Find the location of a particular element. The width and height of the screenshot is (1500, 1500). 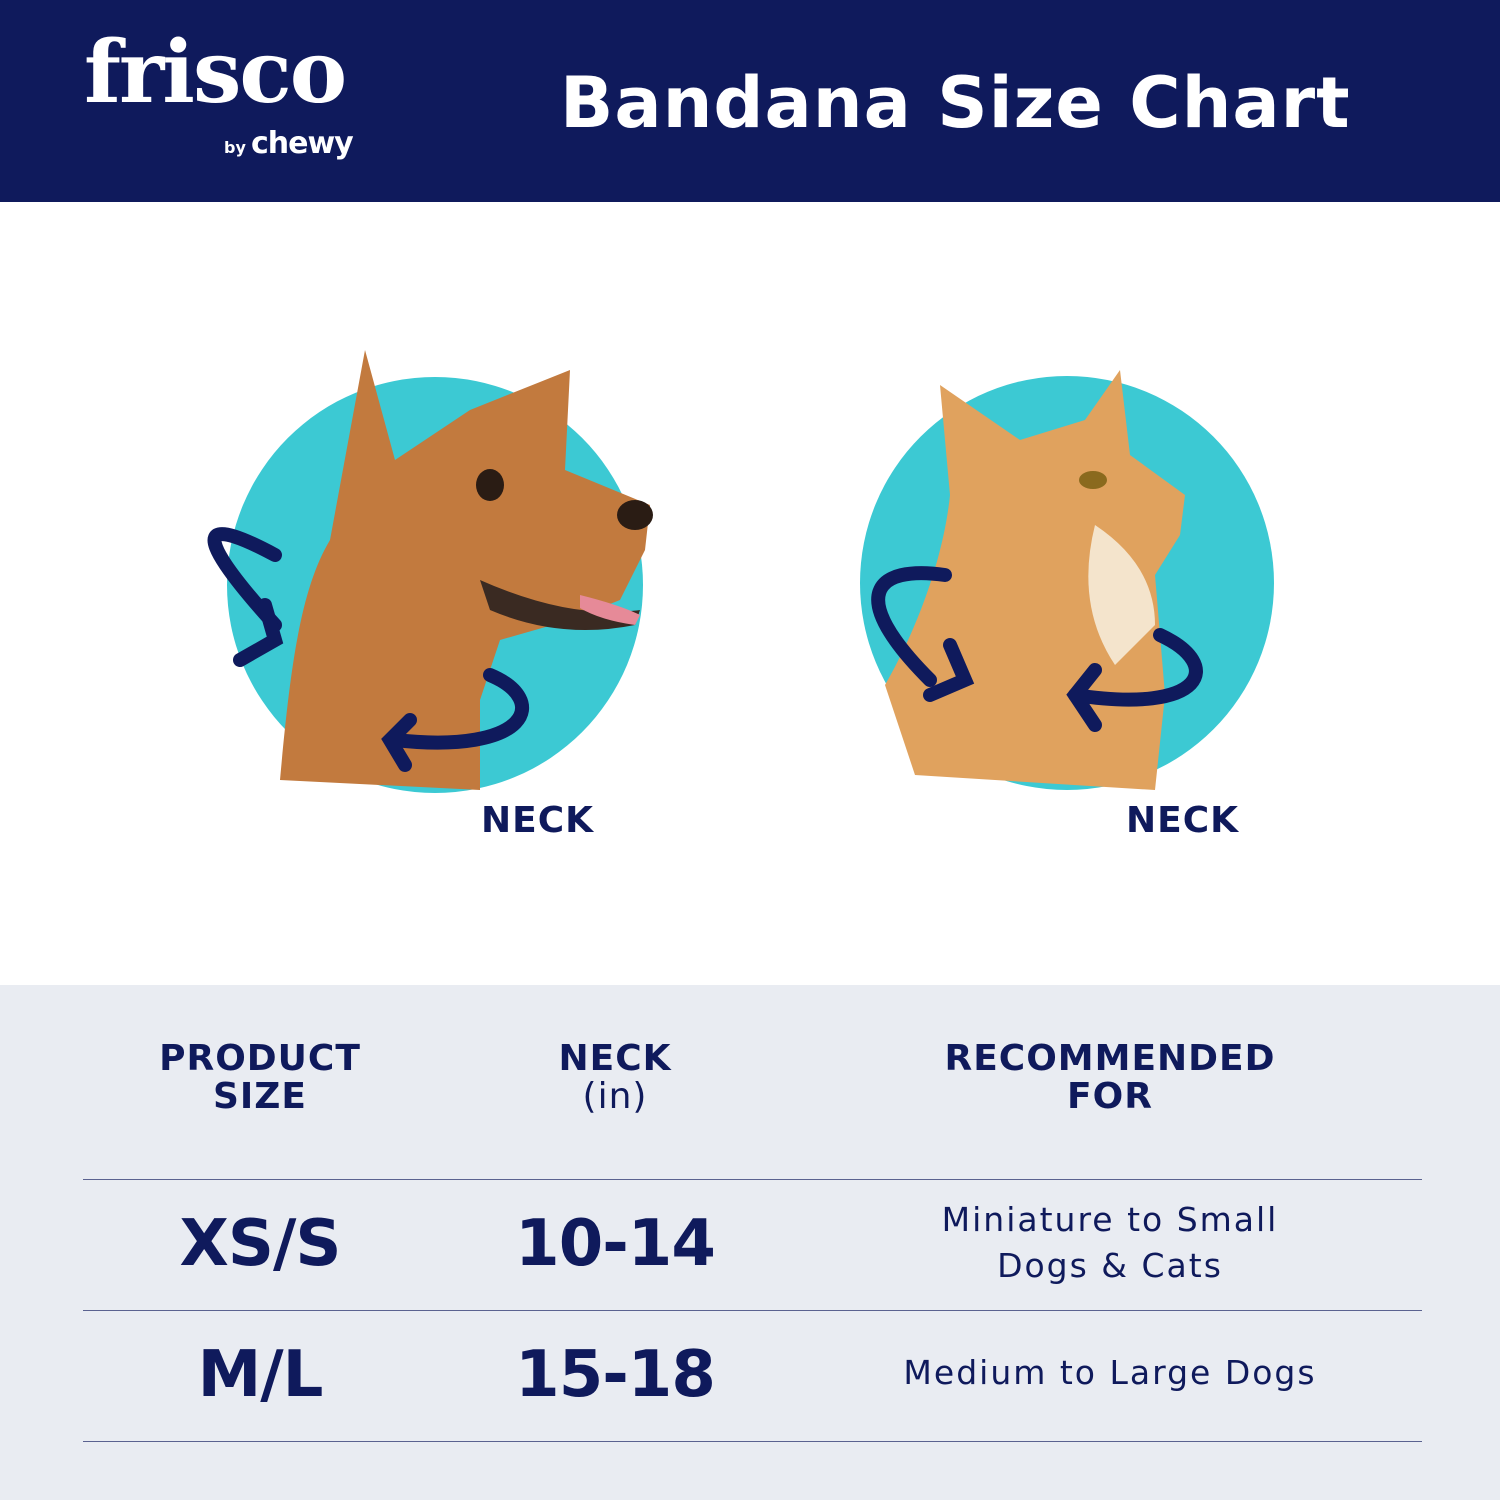

header-neck: NECK (in) is located at coordinates (615, 1077).